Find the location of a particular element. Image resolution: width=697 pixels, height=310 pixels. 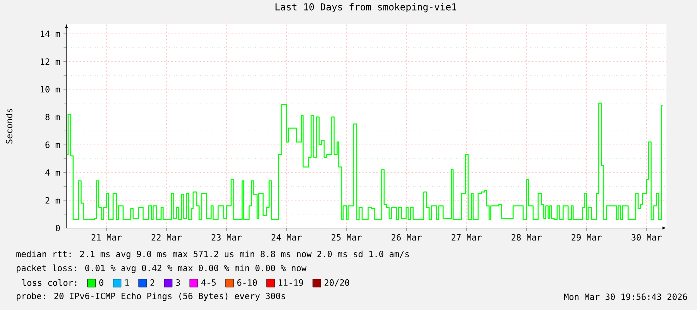

x-tick-label: 28 Mar is located at coordinates (527, 237).